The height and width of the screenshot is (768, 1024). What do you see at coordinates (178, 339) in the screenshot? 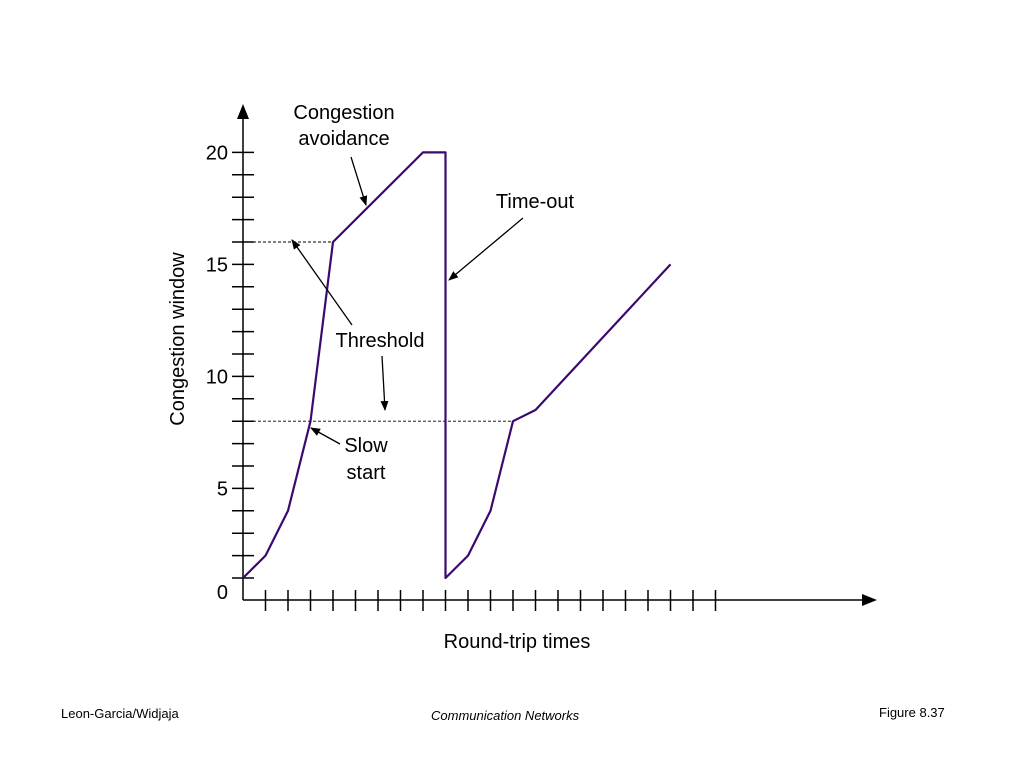
I see `y-axis-label: Congestion window` at bounding box center [178, 339].